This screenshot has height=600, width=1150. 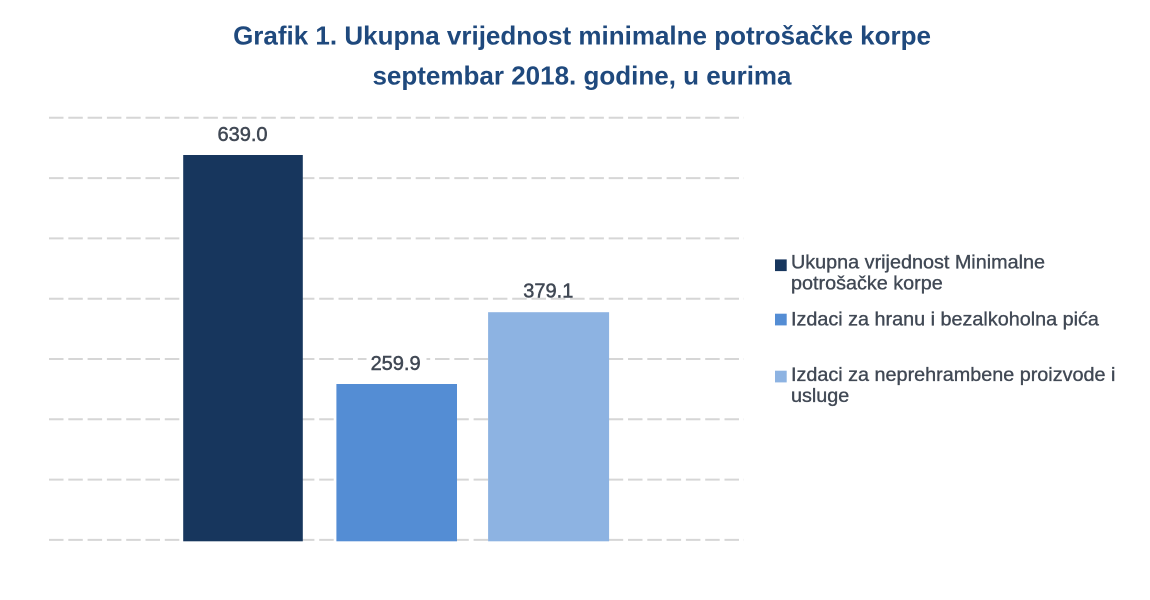 What do you see at coordinates (242, 135) in the screenshot?
I see `svg-text: 639.0` at bounding box center [242, 135].